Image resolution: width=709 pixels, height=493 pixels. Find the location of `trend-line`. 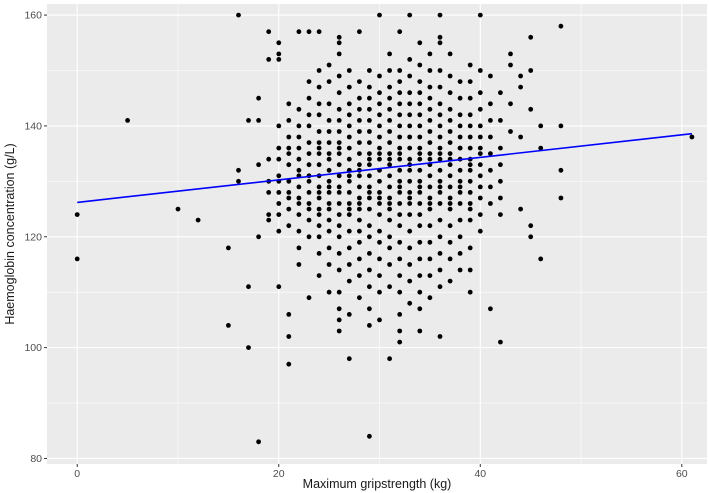

trend-line is located at coordinates (384, 168).